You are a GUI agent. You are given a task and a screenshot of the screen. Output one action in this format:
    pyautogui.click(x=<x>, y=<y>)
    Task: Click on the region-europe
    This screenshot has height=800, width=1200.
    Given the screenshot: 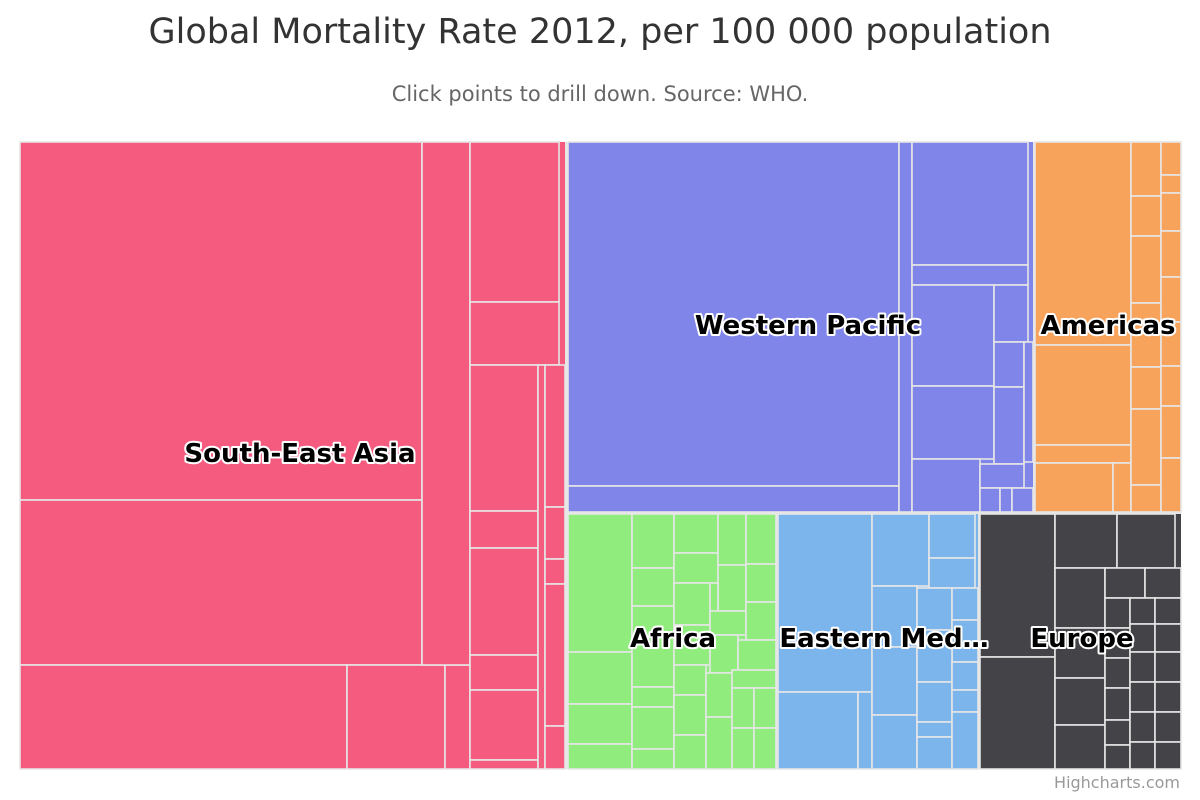 What is the action you would take?
    pyautogui.click(x=1080, y=641)
    